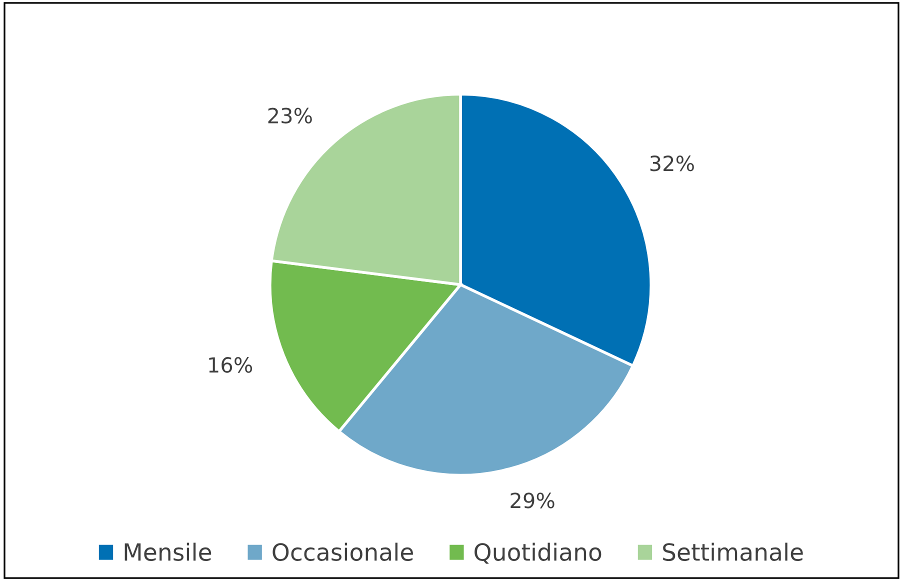 This screenshot has width=903, height=581. I want to click on data-label: 32%, so click(672, 164).